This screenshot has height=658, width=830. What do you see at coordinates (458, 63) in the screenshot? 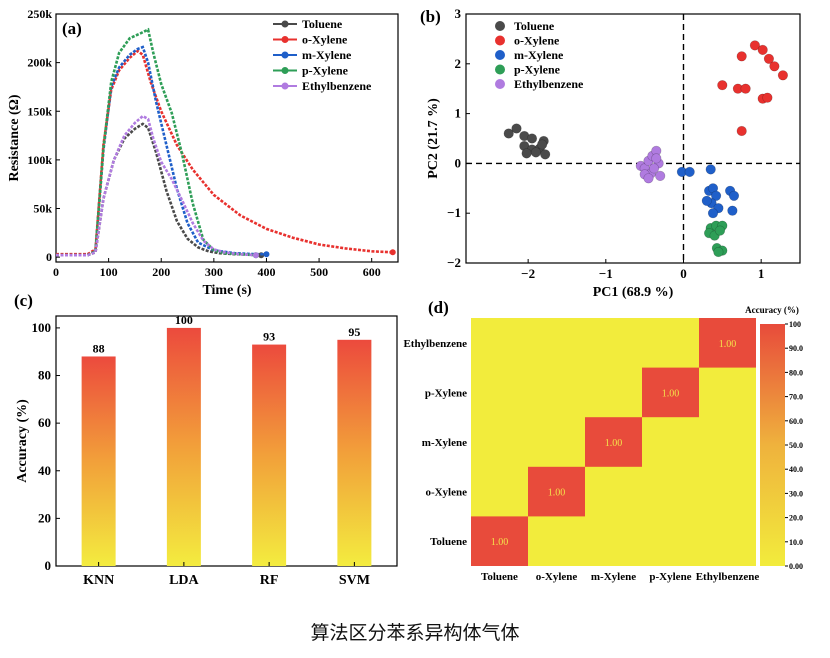
I see `y-tick-label-b: 2` at bounding box center [458, 63].